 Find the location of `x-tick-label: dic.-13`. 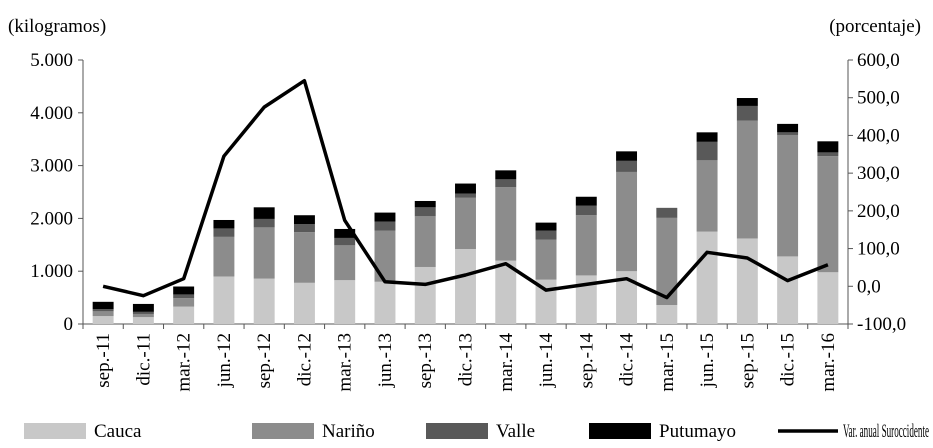

x-tick-label: dic.-13 is located at coordinates (466, 359).